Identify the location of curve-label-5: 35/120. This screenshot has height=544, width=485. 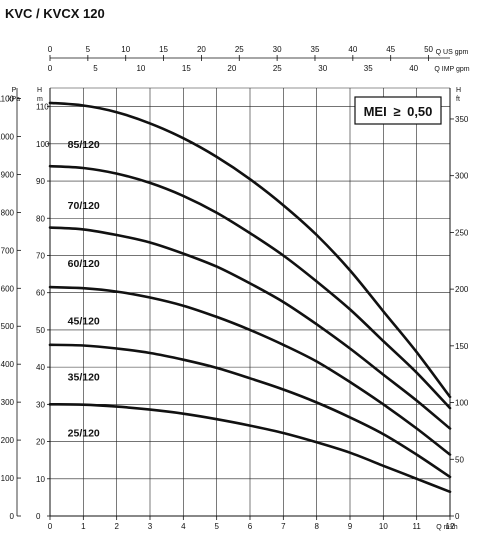
(84, 377).